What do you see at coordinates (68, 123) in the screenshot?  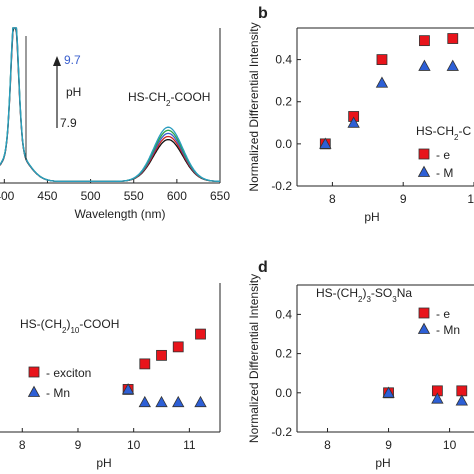 I see `ph-arrow-bottom-label: 7.9` at bounding box center [68, 123].